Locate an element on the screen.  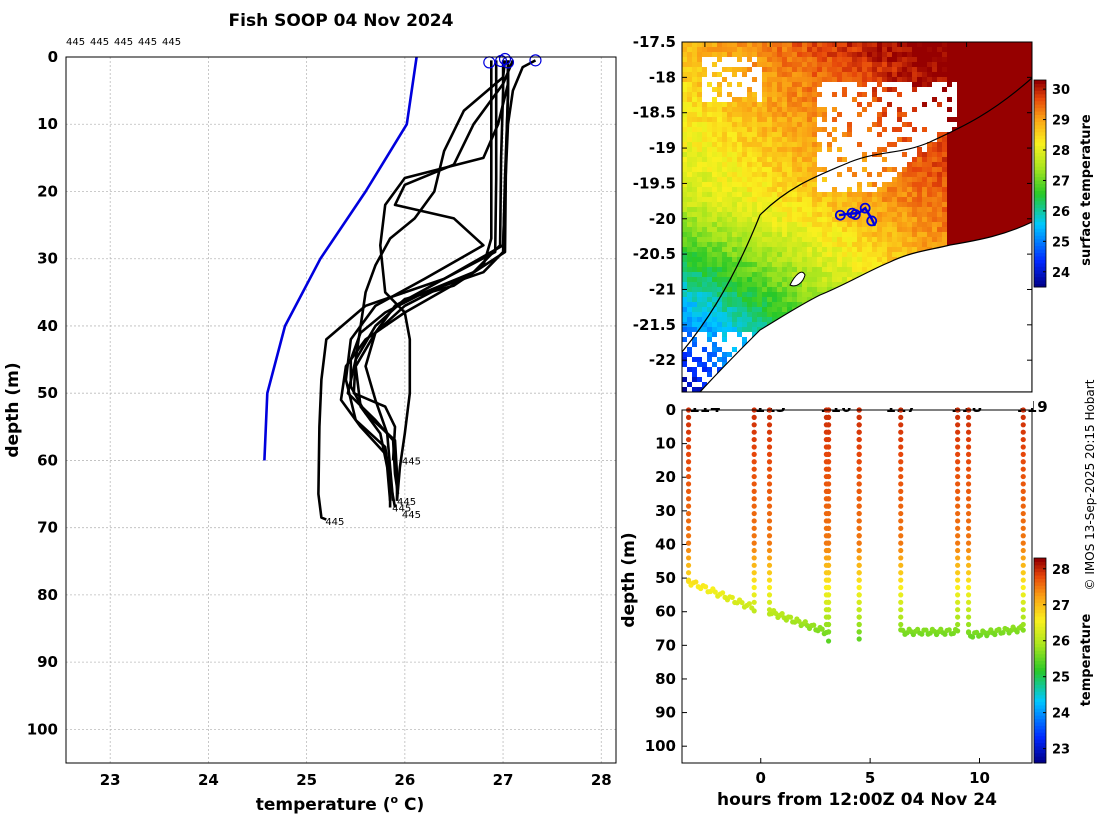
map-y-tick-label: -20 is located at coordinates (662, 219).